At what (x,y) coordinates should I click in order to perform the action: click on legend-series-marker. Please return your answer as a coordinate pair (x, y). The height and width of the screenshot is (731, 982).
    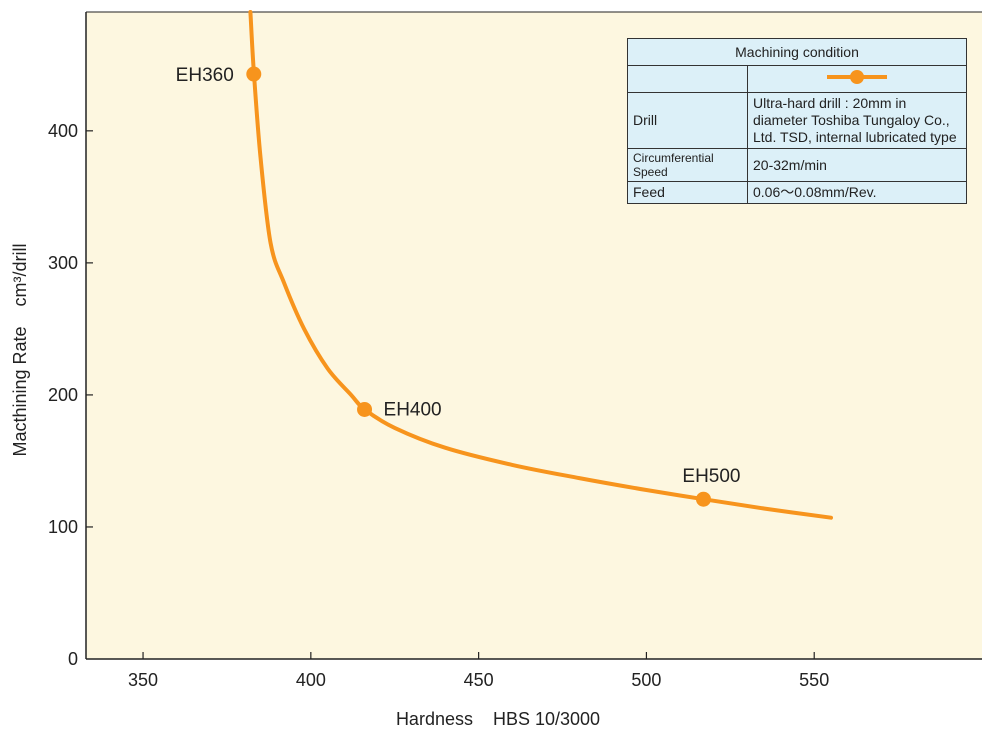
    Looking at the image, I should click on (857, 79).